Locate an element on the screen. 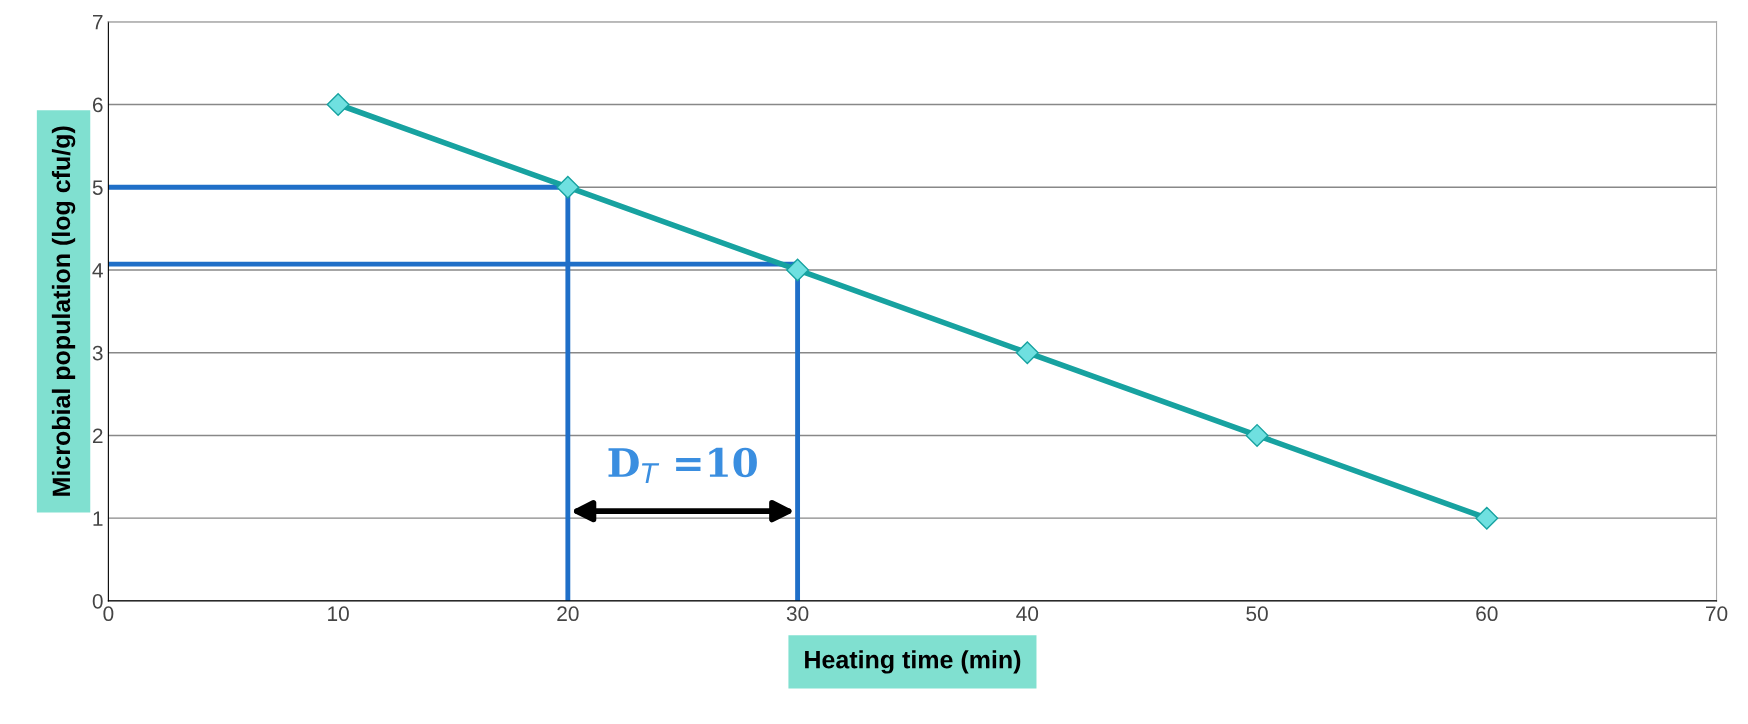  y-axis-title: Microbial population (log cfu/g) is located at coordinates (63, 311).